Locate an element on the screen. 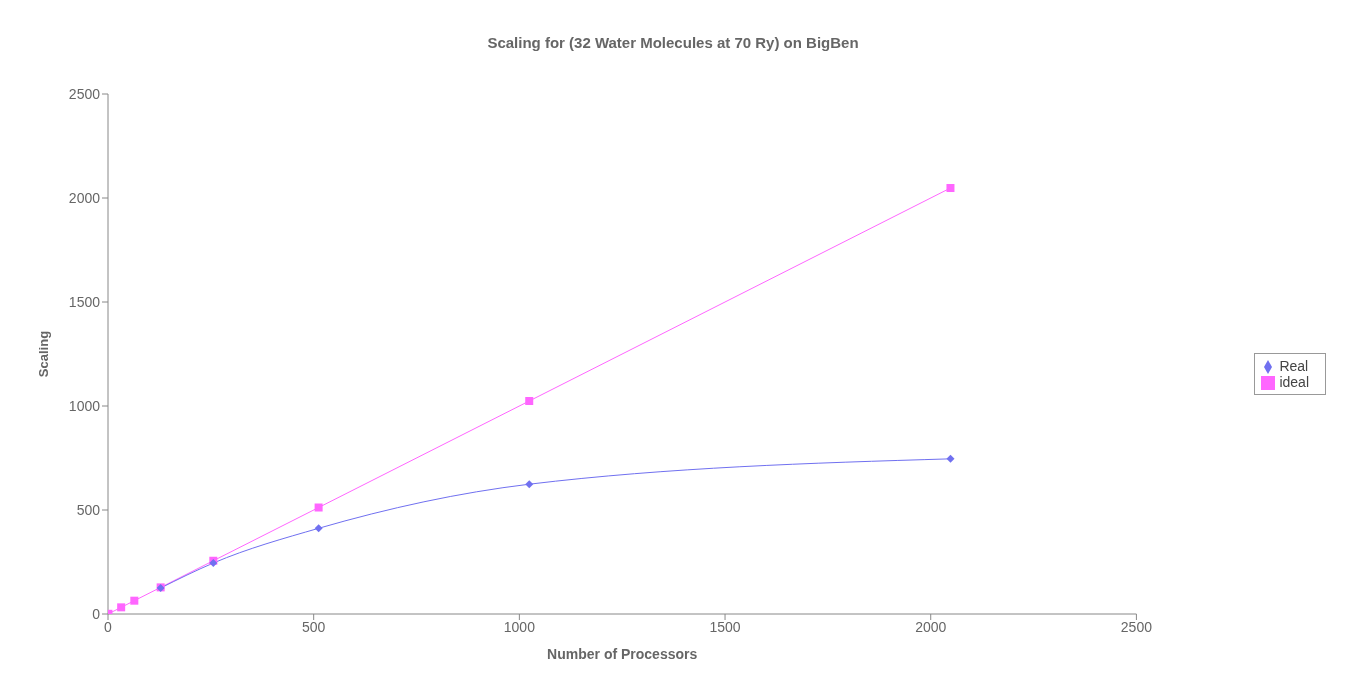  x-tick-label: 2500 is located at coordinates (1136, 626).